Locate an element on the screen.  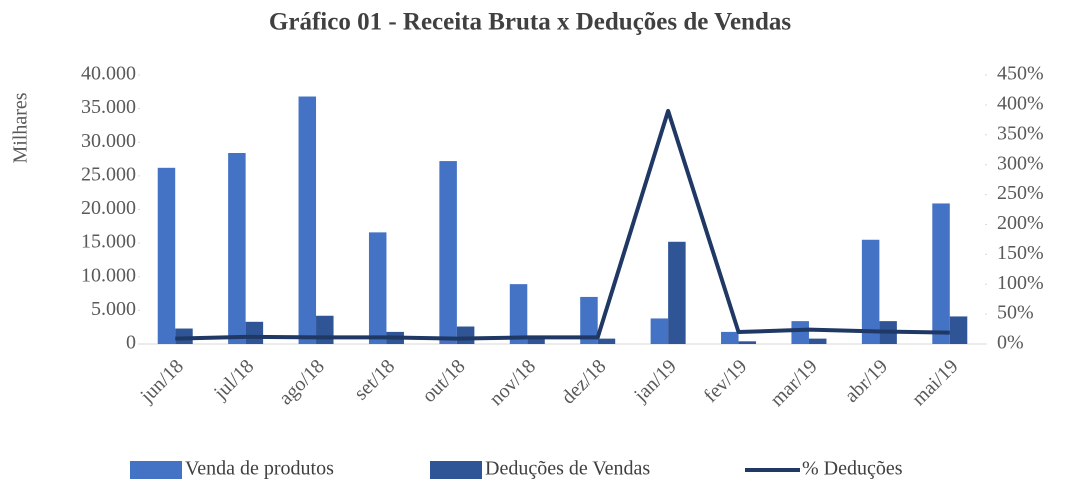
y-tick-label: 10.000 is located at coordinates (108, 275).